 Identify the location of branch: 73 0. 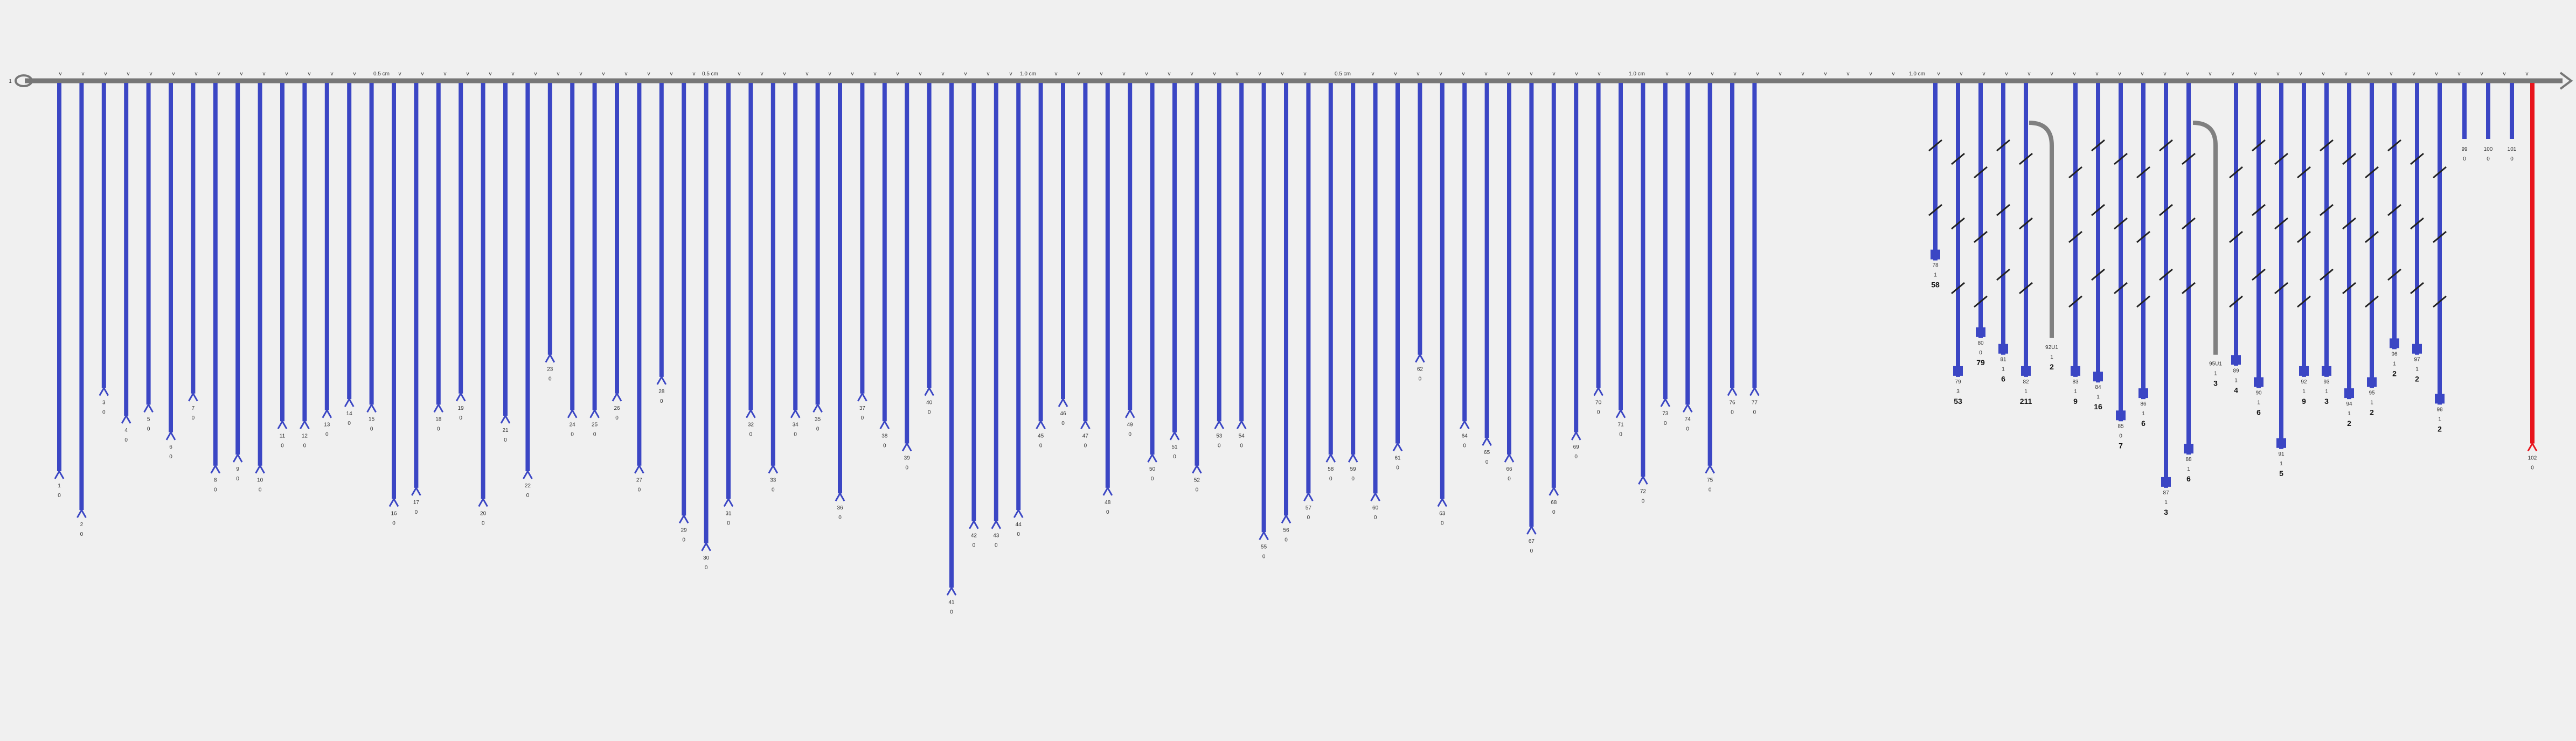
(1665, 255).